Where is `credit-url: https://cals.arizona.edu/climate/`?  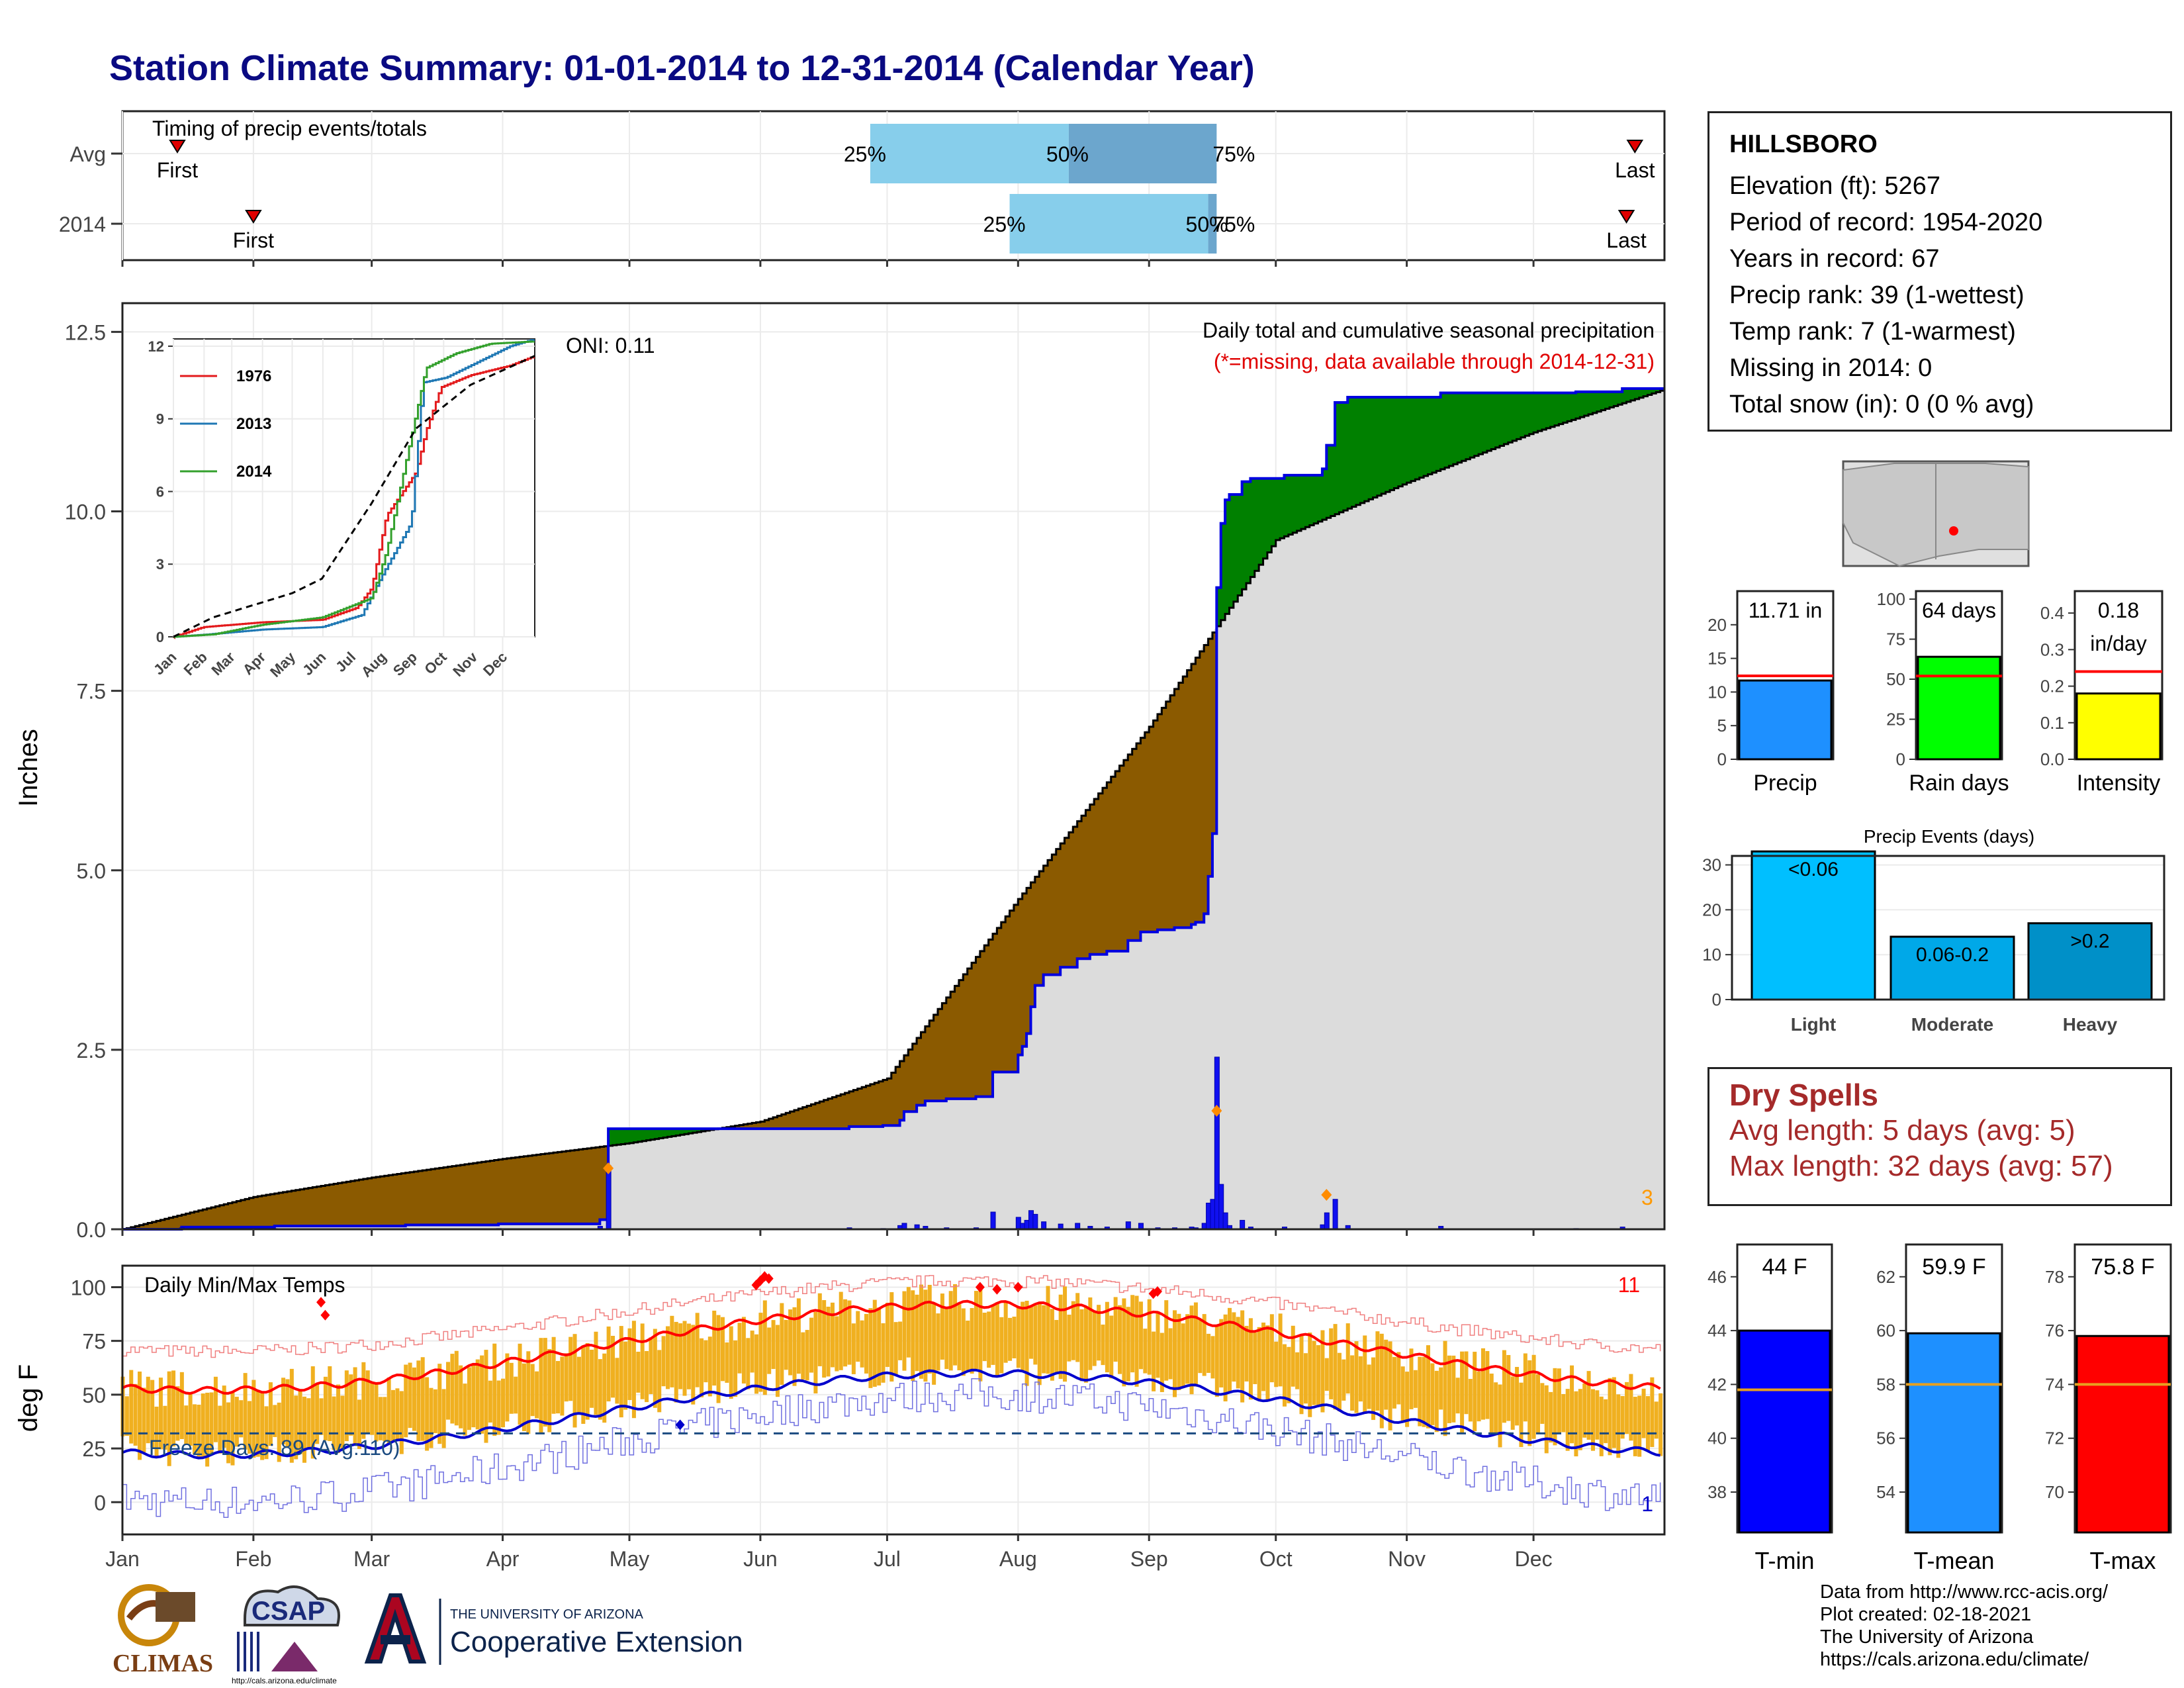
credit-url: https://cals.arizona.edu/climate/ is located at coordinates (1954, 1659).